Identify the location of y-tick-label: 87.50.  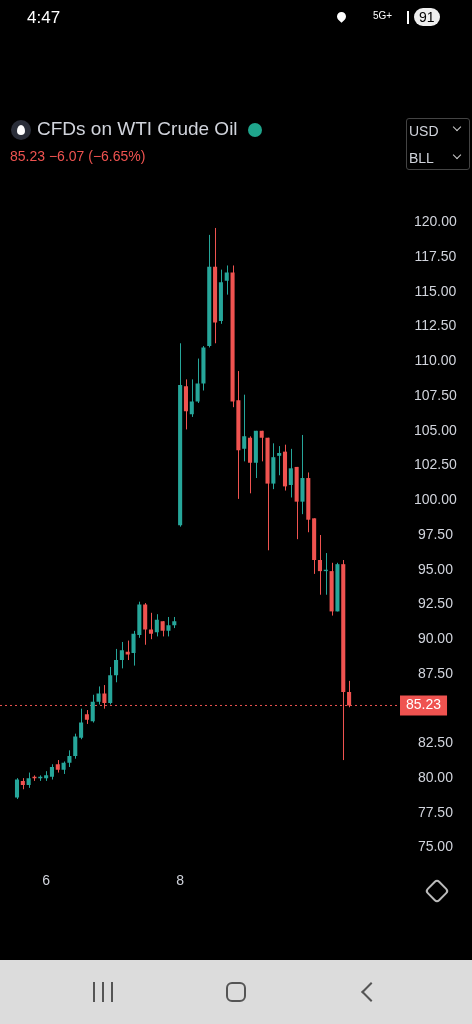
(435, 672).